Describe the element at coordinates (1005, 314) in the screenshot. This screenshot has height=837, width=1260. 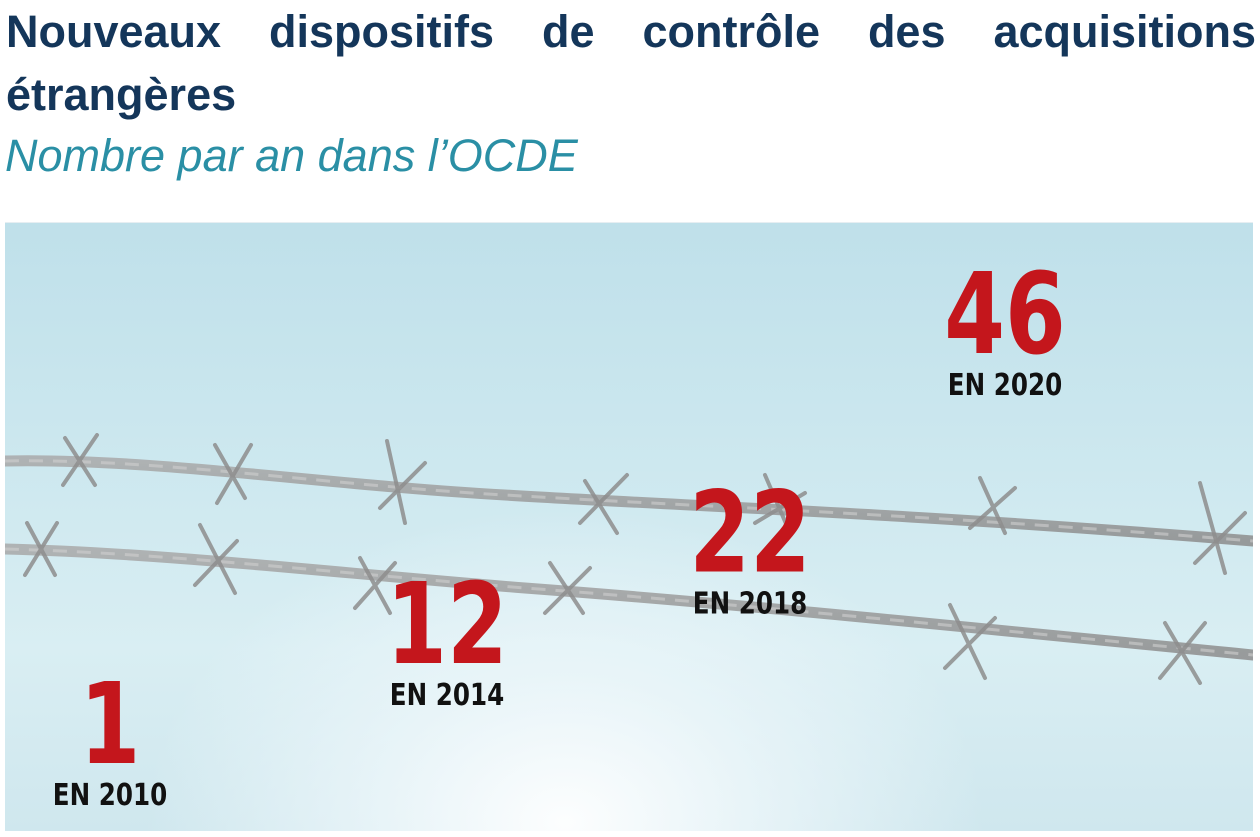
I see `value-label: 46` at that location.